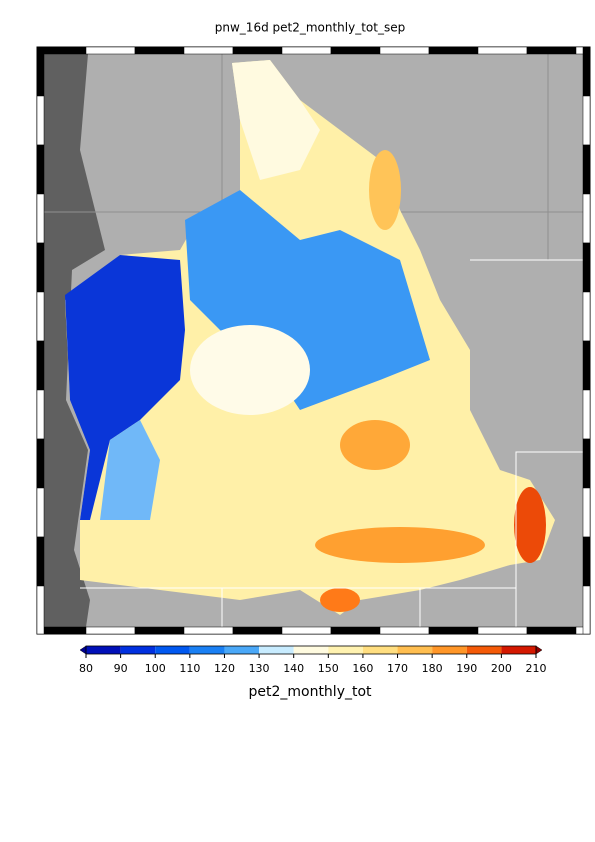  I want to click on colorbar-tick-label: 160, so click(362, 668).